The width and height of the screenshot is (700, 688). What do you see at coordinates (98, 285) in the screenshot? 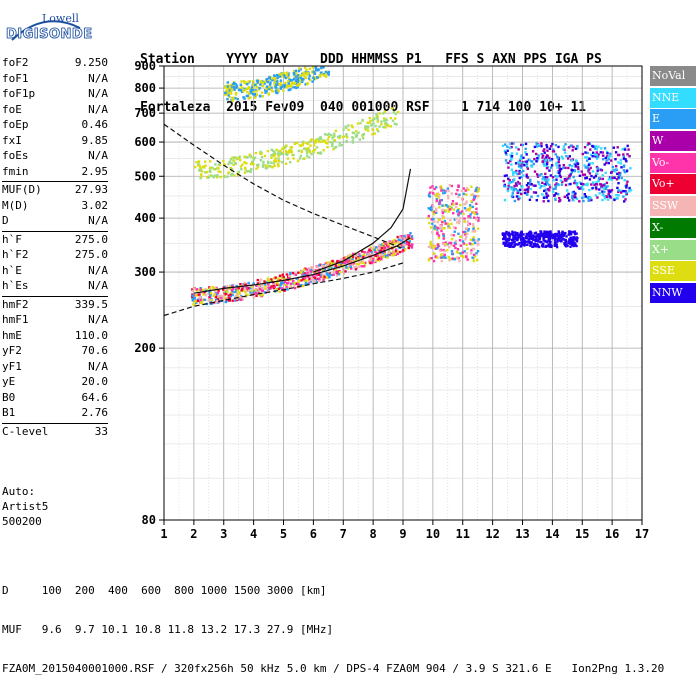
I see `param-value: N/A` at bounding box center [98, 285].